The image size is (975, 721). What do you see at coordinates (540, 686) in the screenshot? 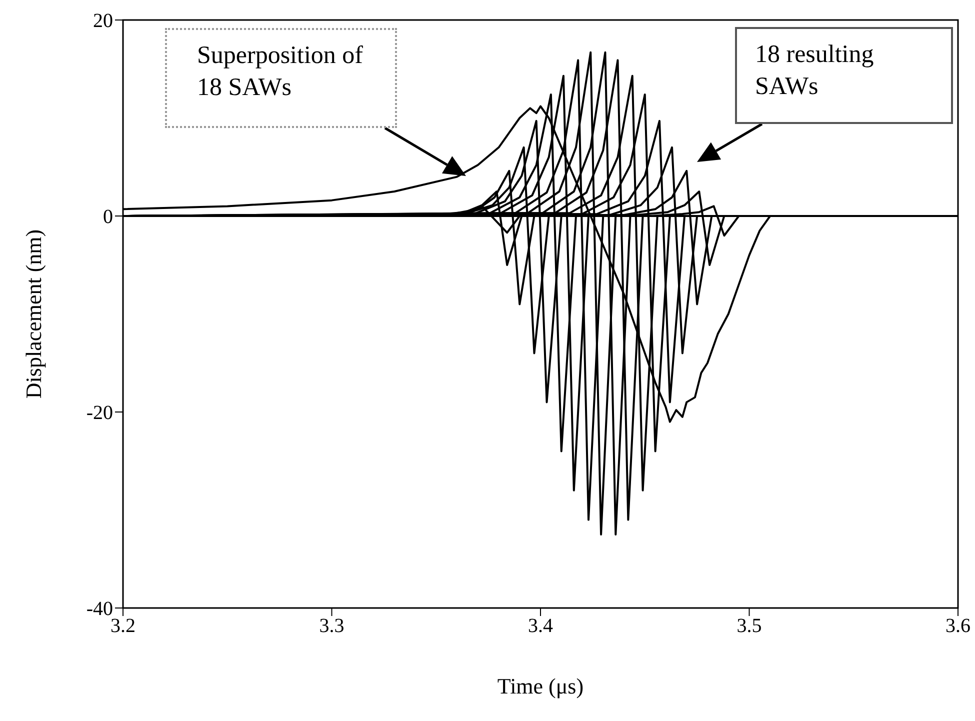
I see `x-axis-title: Time (μs)` at bounding box center [540, 686].